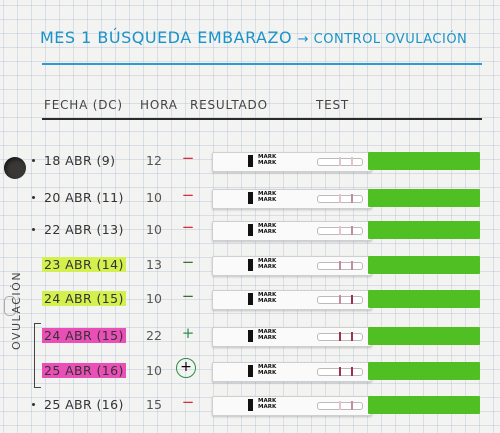  What do you see at coordinates (229, 105) in the screenshot?
I see `header-result: RESULTADO` at bounding box center [229, 105].